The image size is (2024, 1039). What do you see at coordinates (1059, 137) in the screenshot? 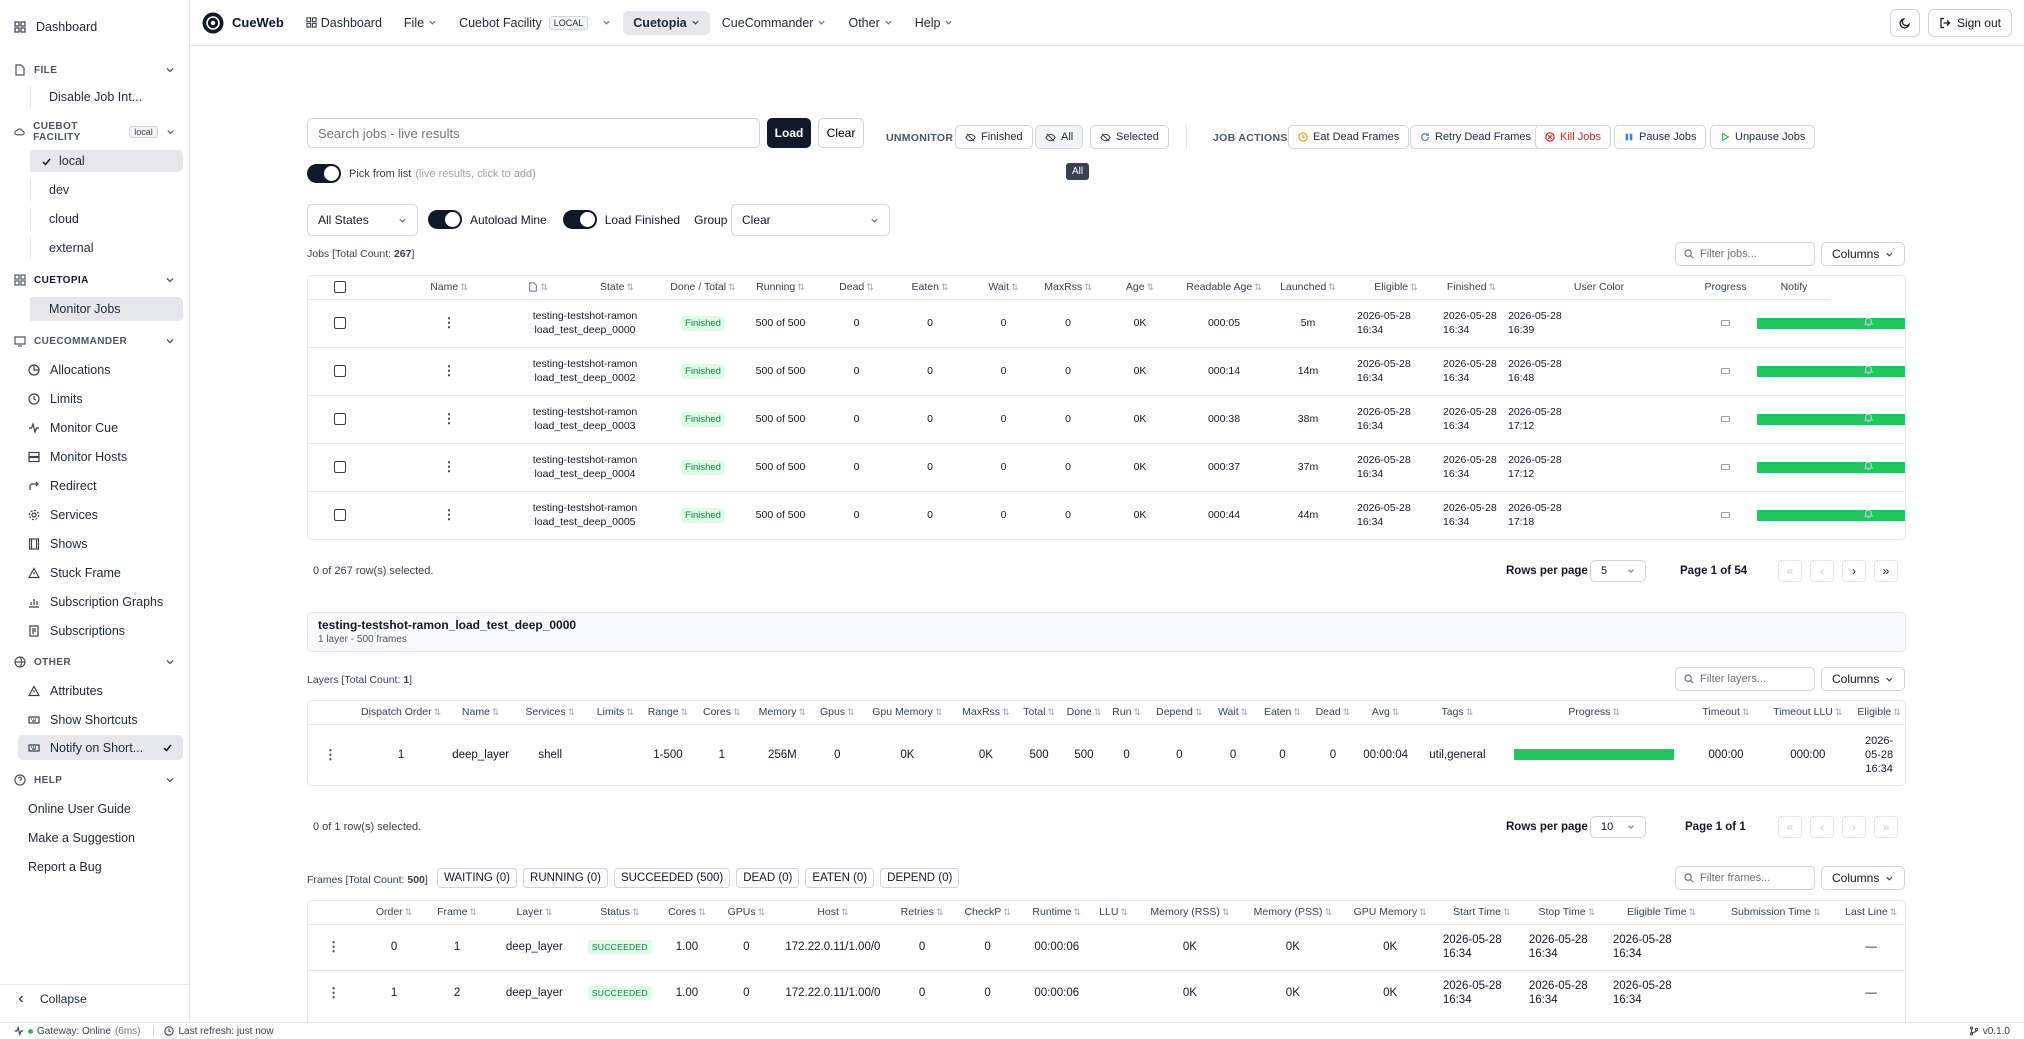
I see `unmonitor-all-button: All` at bounding box center [1059, 137].